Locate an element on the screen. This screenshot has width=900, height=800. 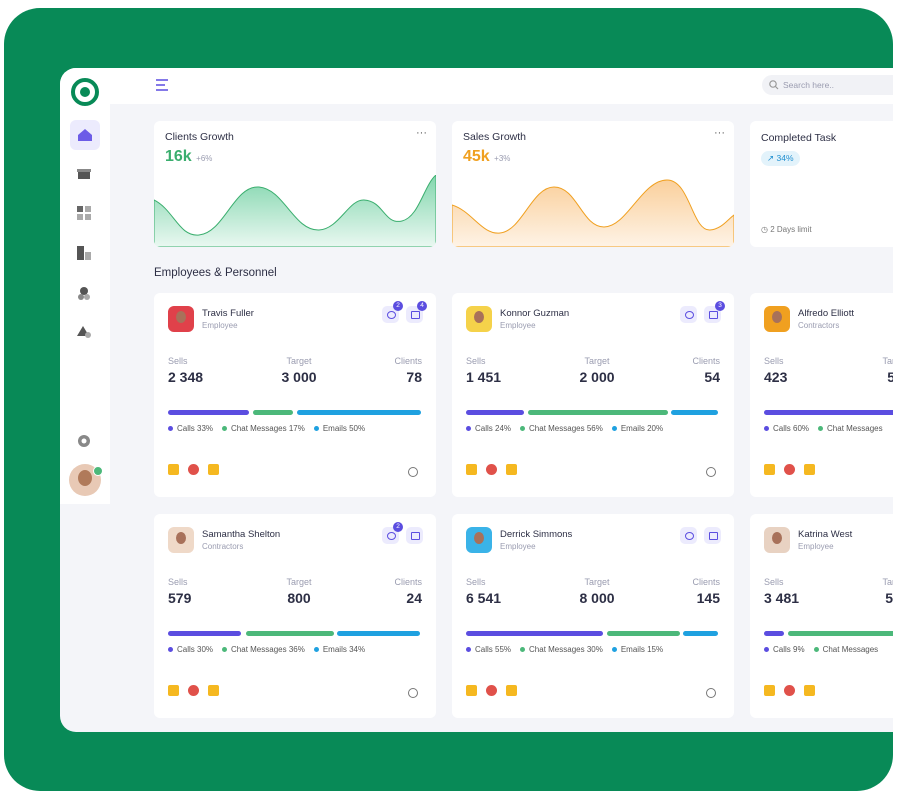
nav-home is located at coordinates (85, 135).